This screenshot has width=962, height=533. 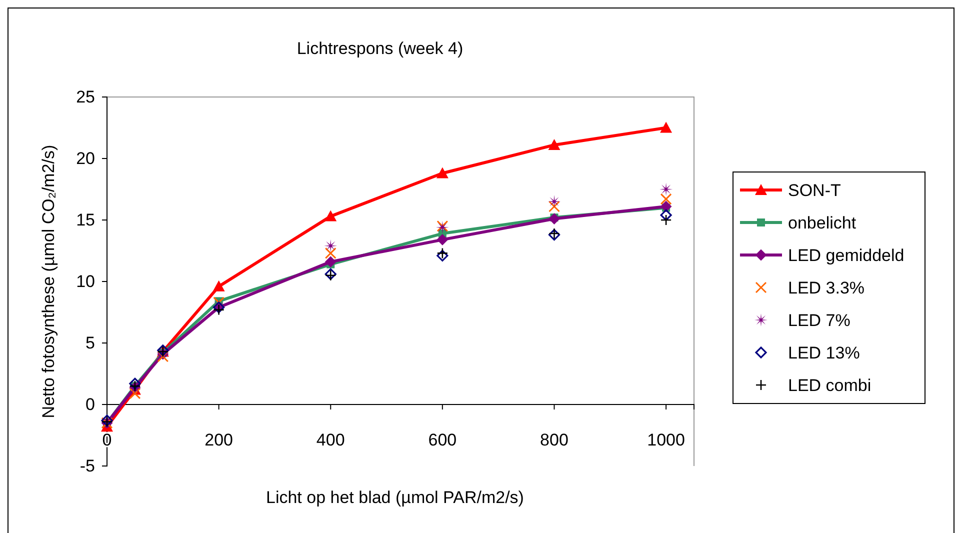 What do you see at coordinates (85, 158) in the screenshot?
I see `y-tick-label: 20` at bounding box center [85, 158].